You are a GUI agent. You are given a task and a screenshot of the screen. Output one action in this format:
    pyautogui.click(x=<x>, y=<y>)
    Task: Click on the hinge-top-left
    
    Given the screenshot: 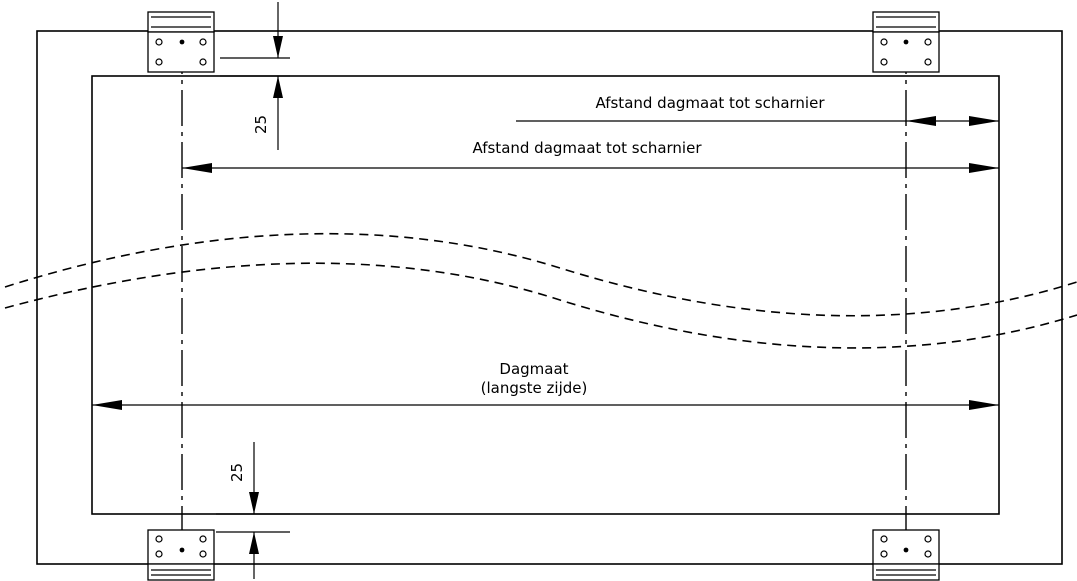 What is the action you would take?
    pyautogui.click(x=181, y=42)
    